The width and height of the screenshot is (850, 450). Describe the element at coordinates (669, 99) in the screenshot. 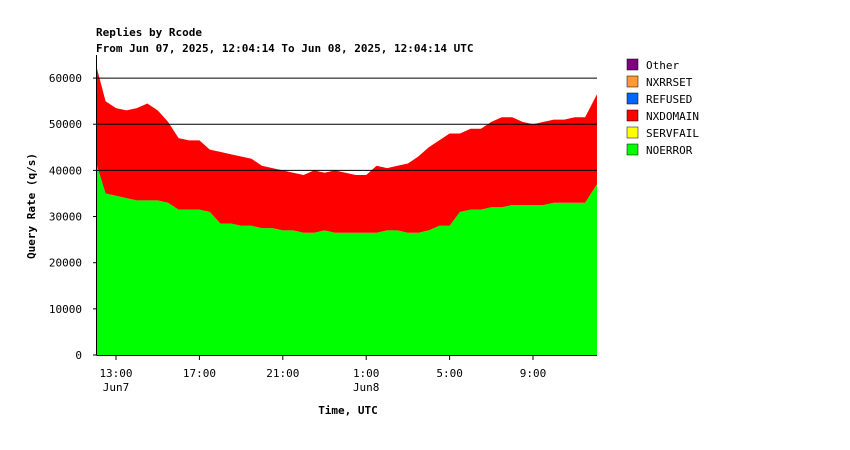

I see `legend-label: REFUSED` at that location.